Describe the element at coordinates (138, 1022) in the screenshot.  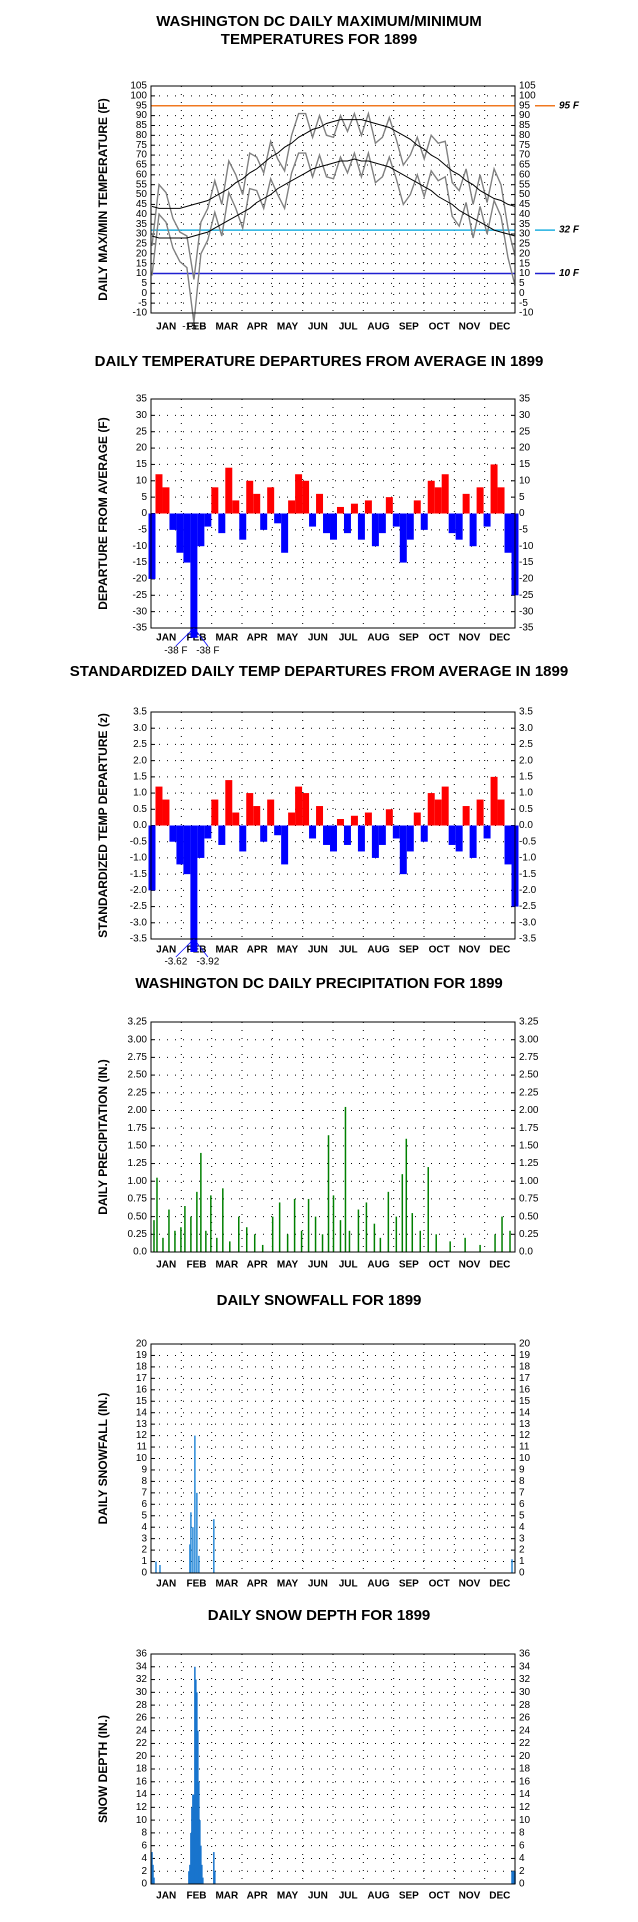
I see `y-tick-label: 3.25` at that location.